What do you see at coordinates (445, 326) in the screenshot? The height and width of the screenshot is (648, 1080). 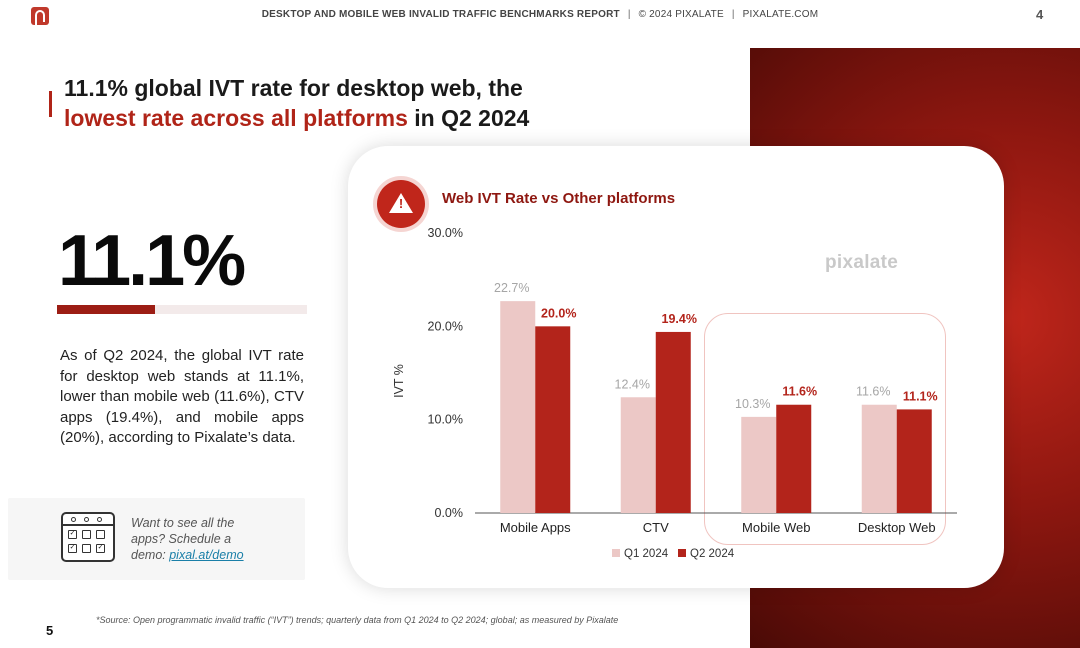 I see `y-tick-label: 20.0%` at bounding box center [445, 326].